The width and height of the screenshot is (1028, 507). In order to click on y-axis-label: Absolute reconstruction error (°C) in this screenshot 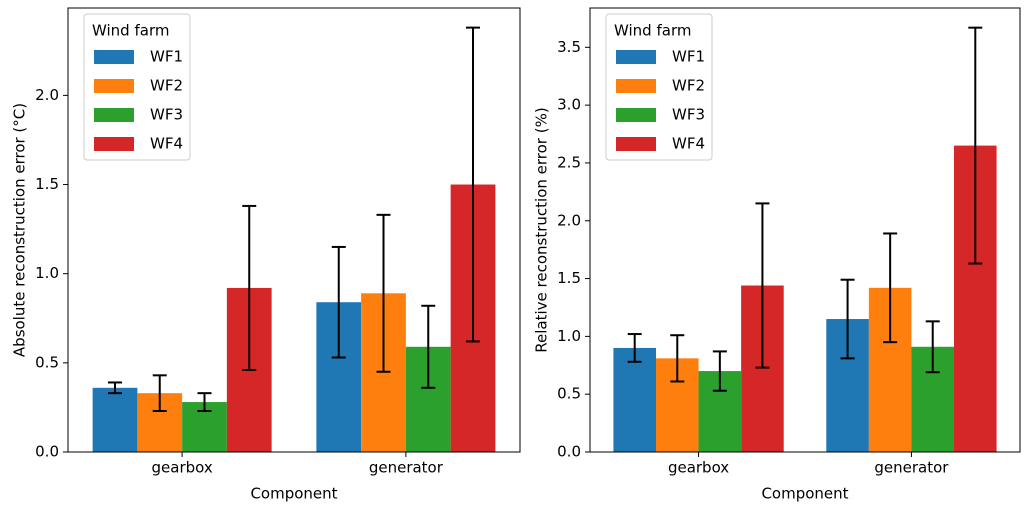, I will do `click(20, 230)`.